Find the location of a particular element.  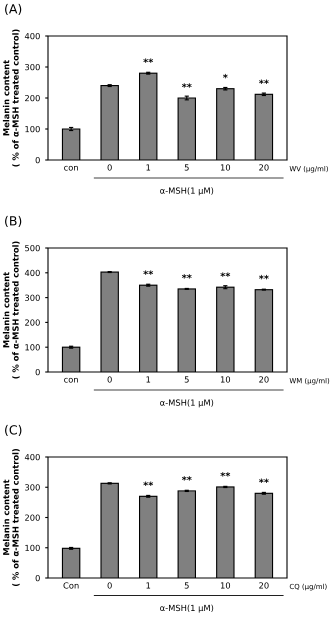

chart-title: (B) is located at coordinates (13, 222).